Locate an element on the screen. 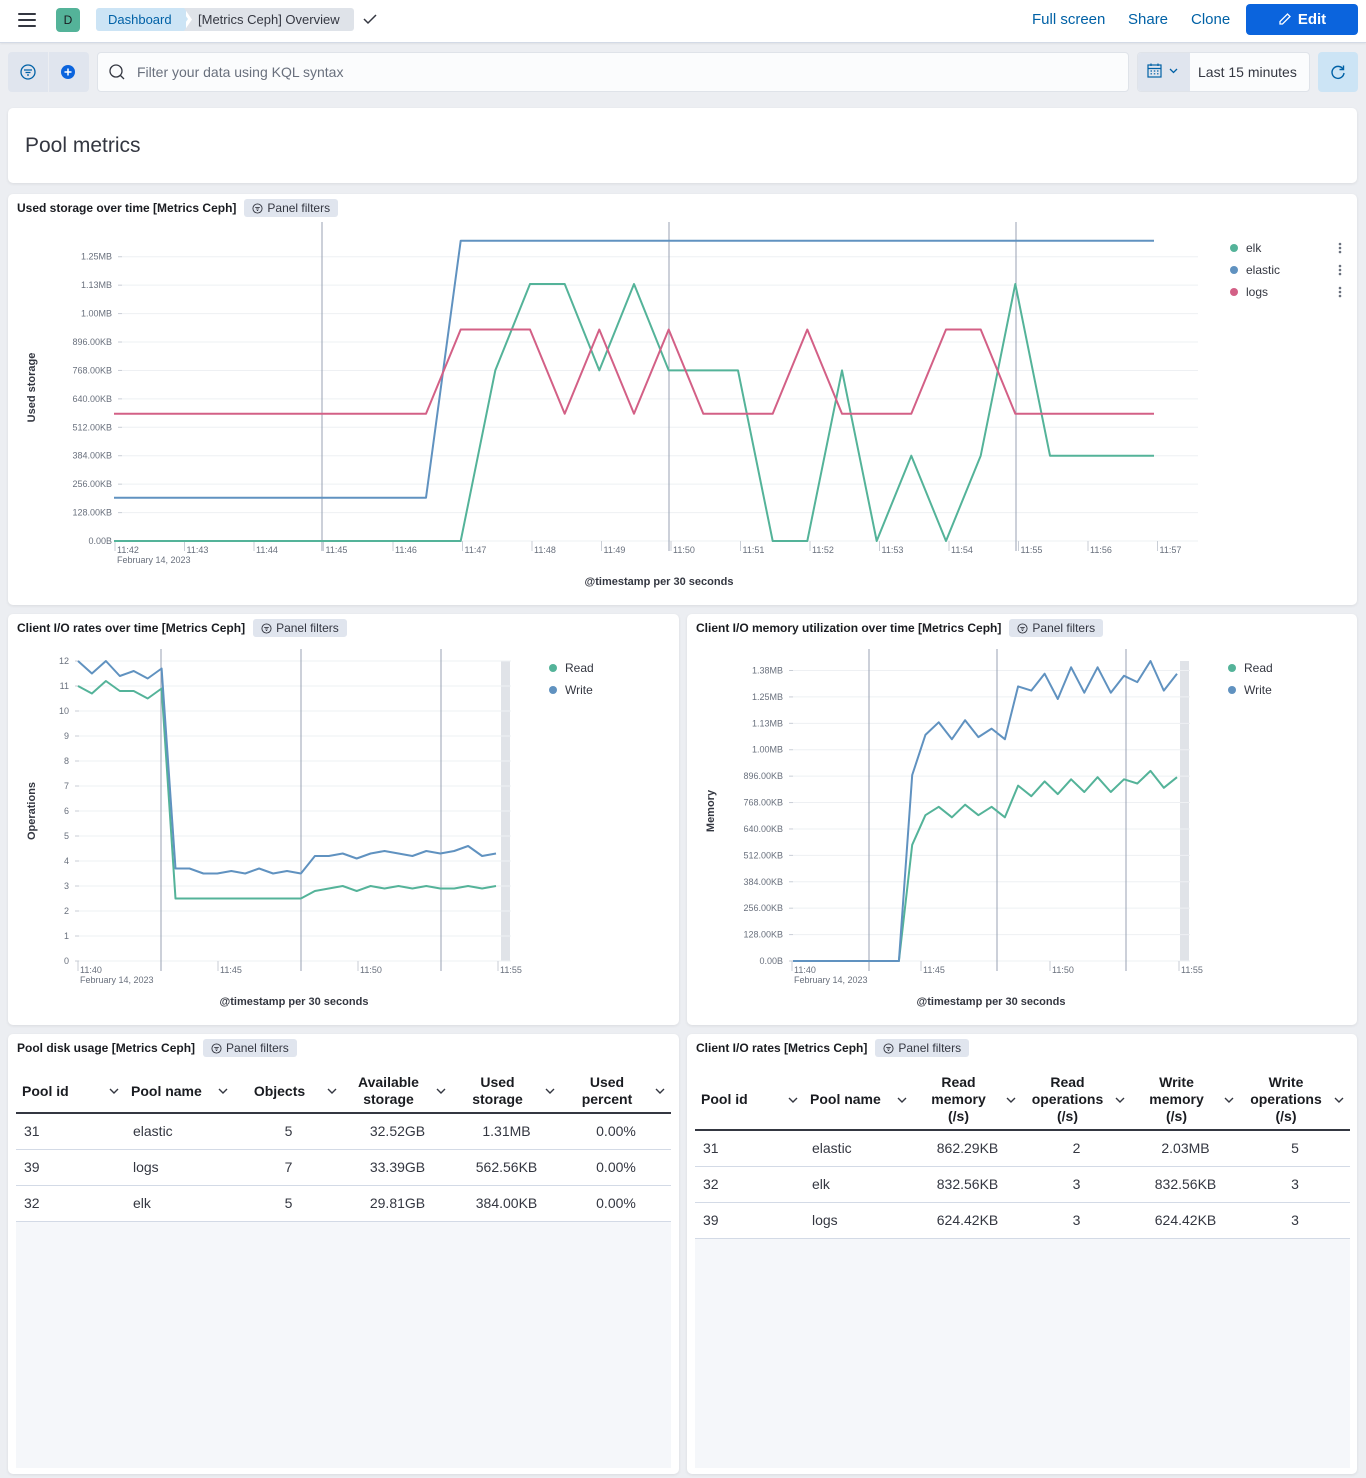  time-range-label: Last 15 minutes is located at coordinates (1247, 72).